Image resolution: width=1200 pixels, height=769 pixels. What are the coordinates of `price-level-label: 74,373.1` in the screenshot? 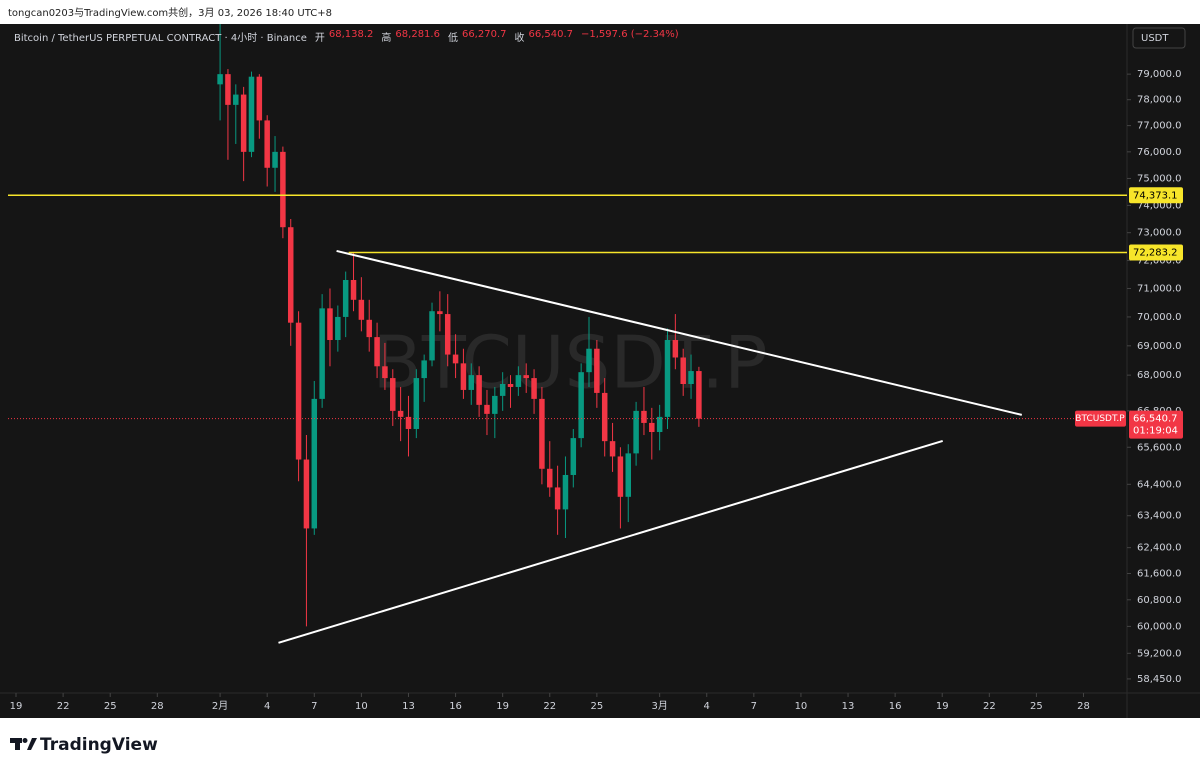 It's located at (1155, 195).